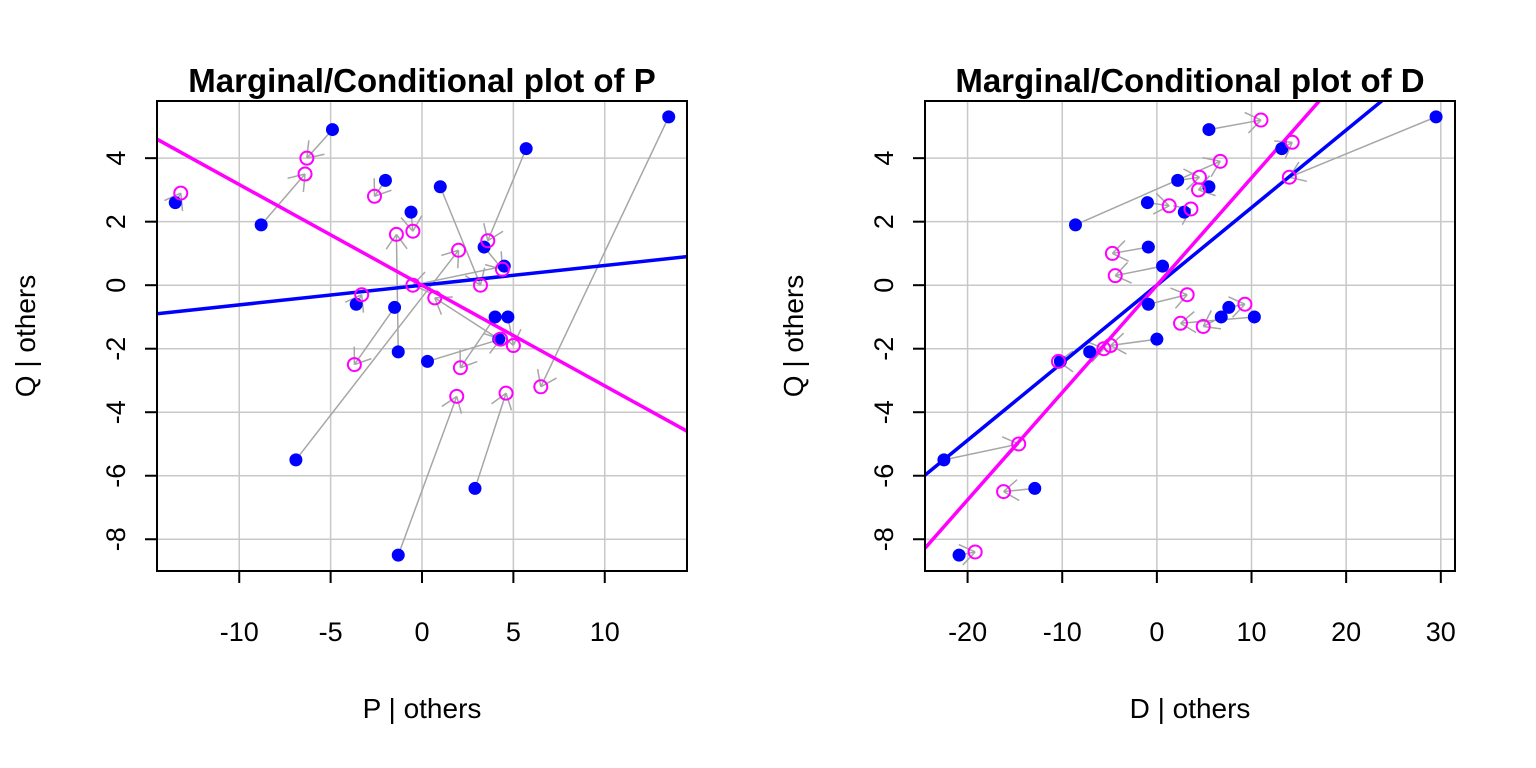 The width and height of the screenshot is (1536, 768). What do you see at coordinates (1155, 289) in the screenshot?
I see `marginal-regression-line` at bounding box center [1155, 289].